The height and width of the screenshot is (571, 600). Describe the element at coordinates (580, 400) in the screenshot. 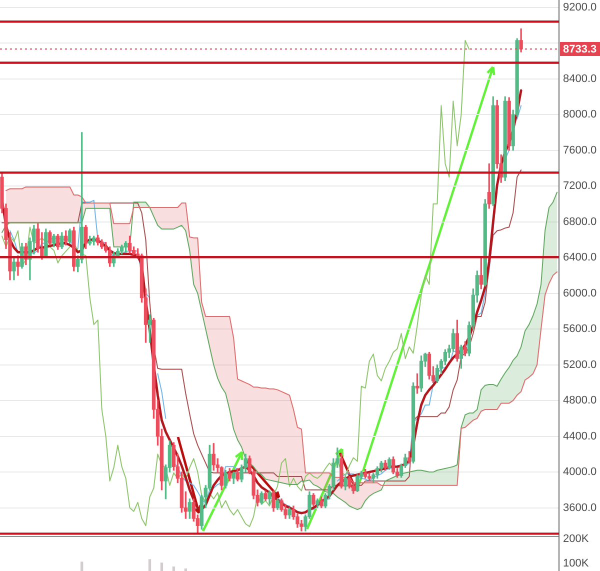

I see `y-tick-label: 4800.0` at that location.